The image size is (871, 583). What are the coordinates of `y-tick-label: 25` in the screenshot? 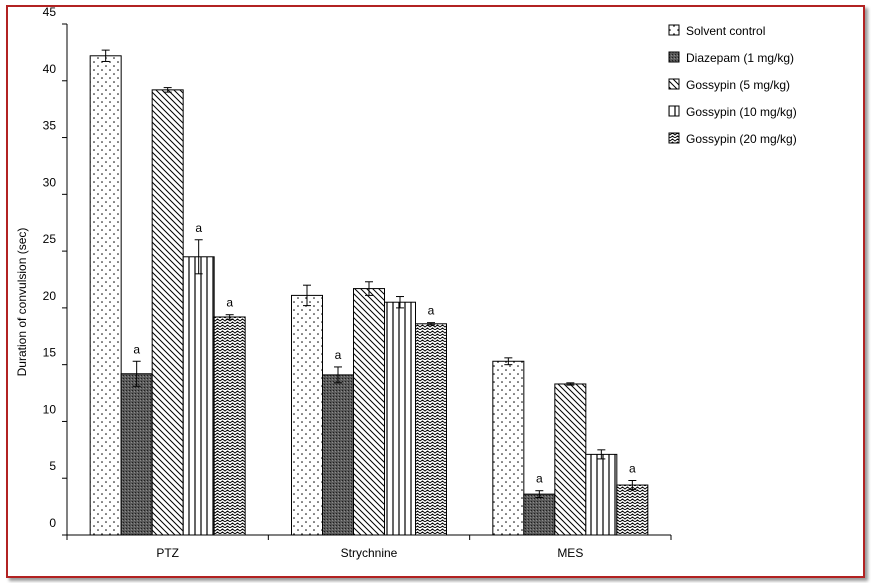 It's located at (50, 239).